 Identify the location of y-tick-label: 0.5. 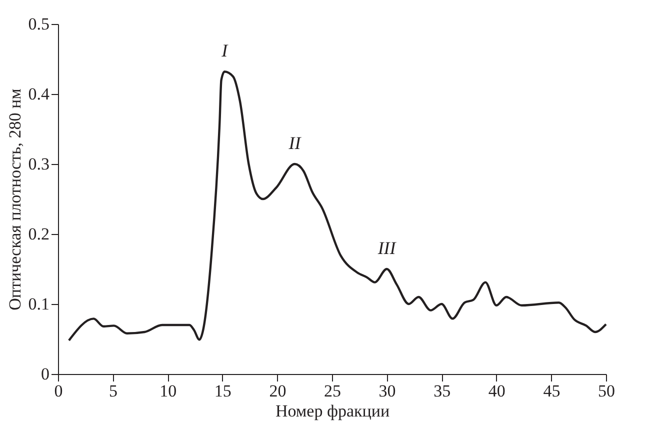
(39, 24).